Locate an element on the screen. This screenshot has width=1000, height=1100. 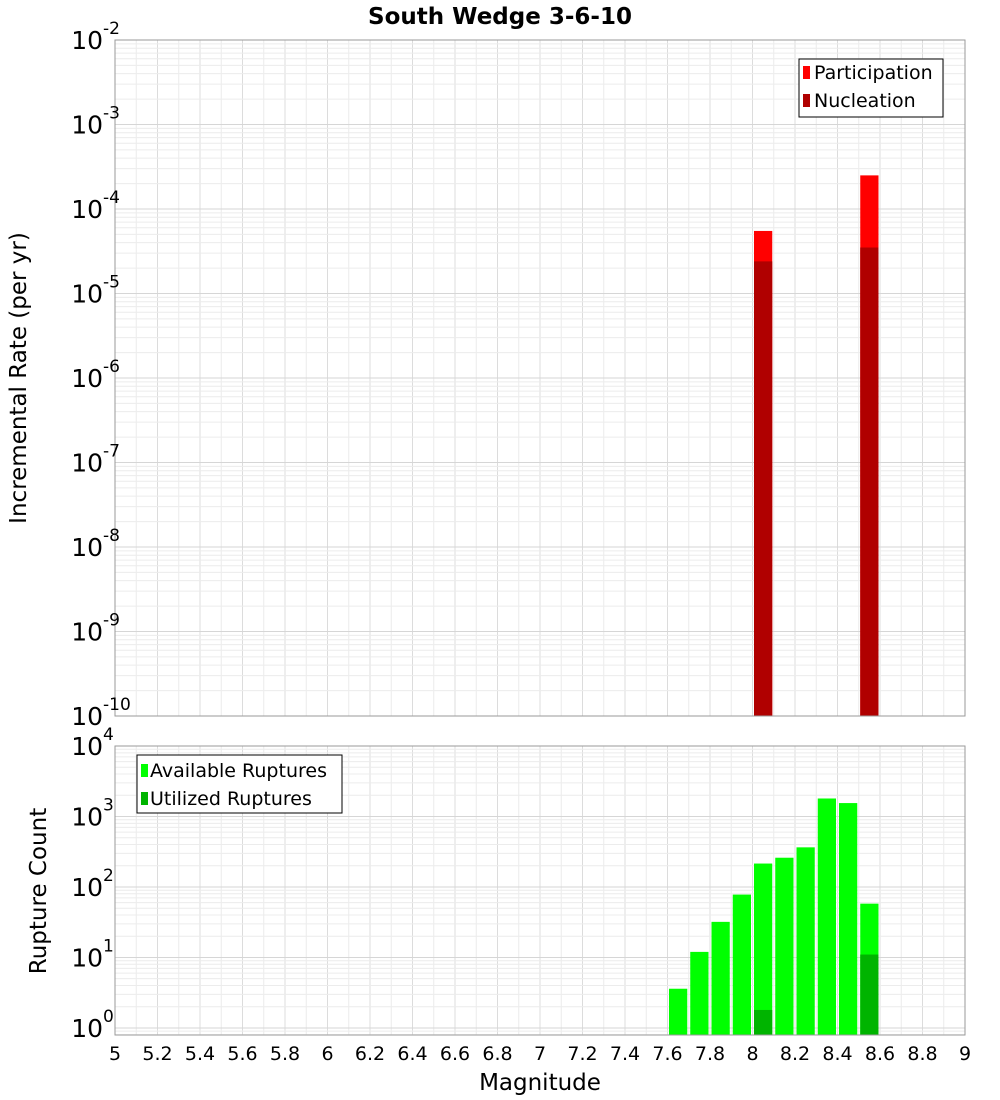
legend-swatch-utilized-ruptures is located at coordinates (144, 798).